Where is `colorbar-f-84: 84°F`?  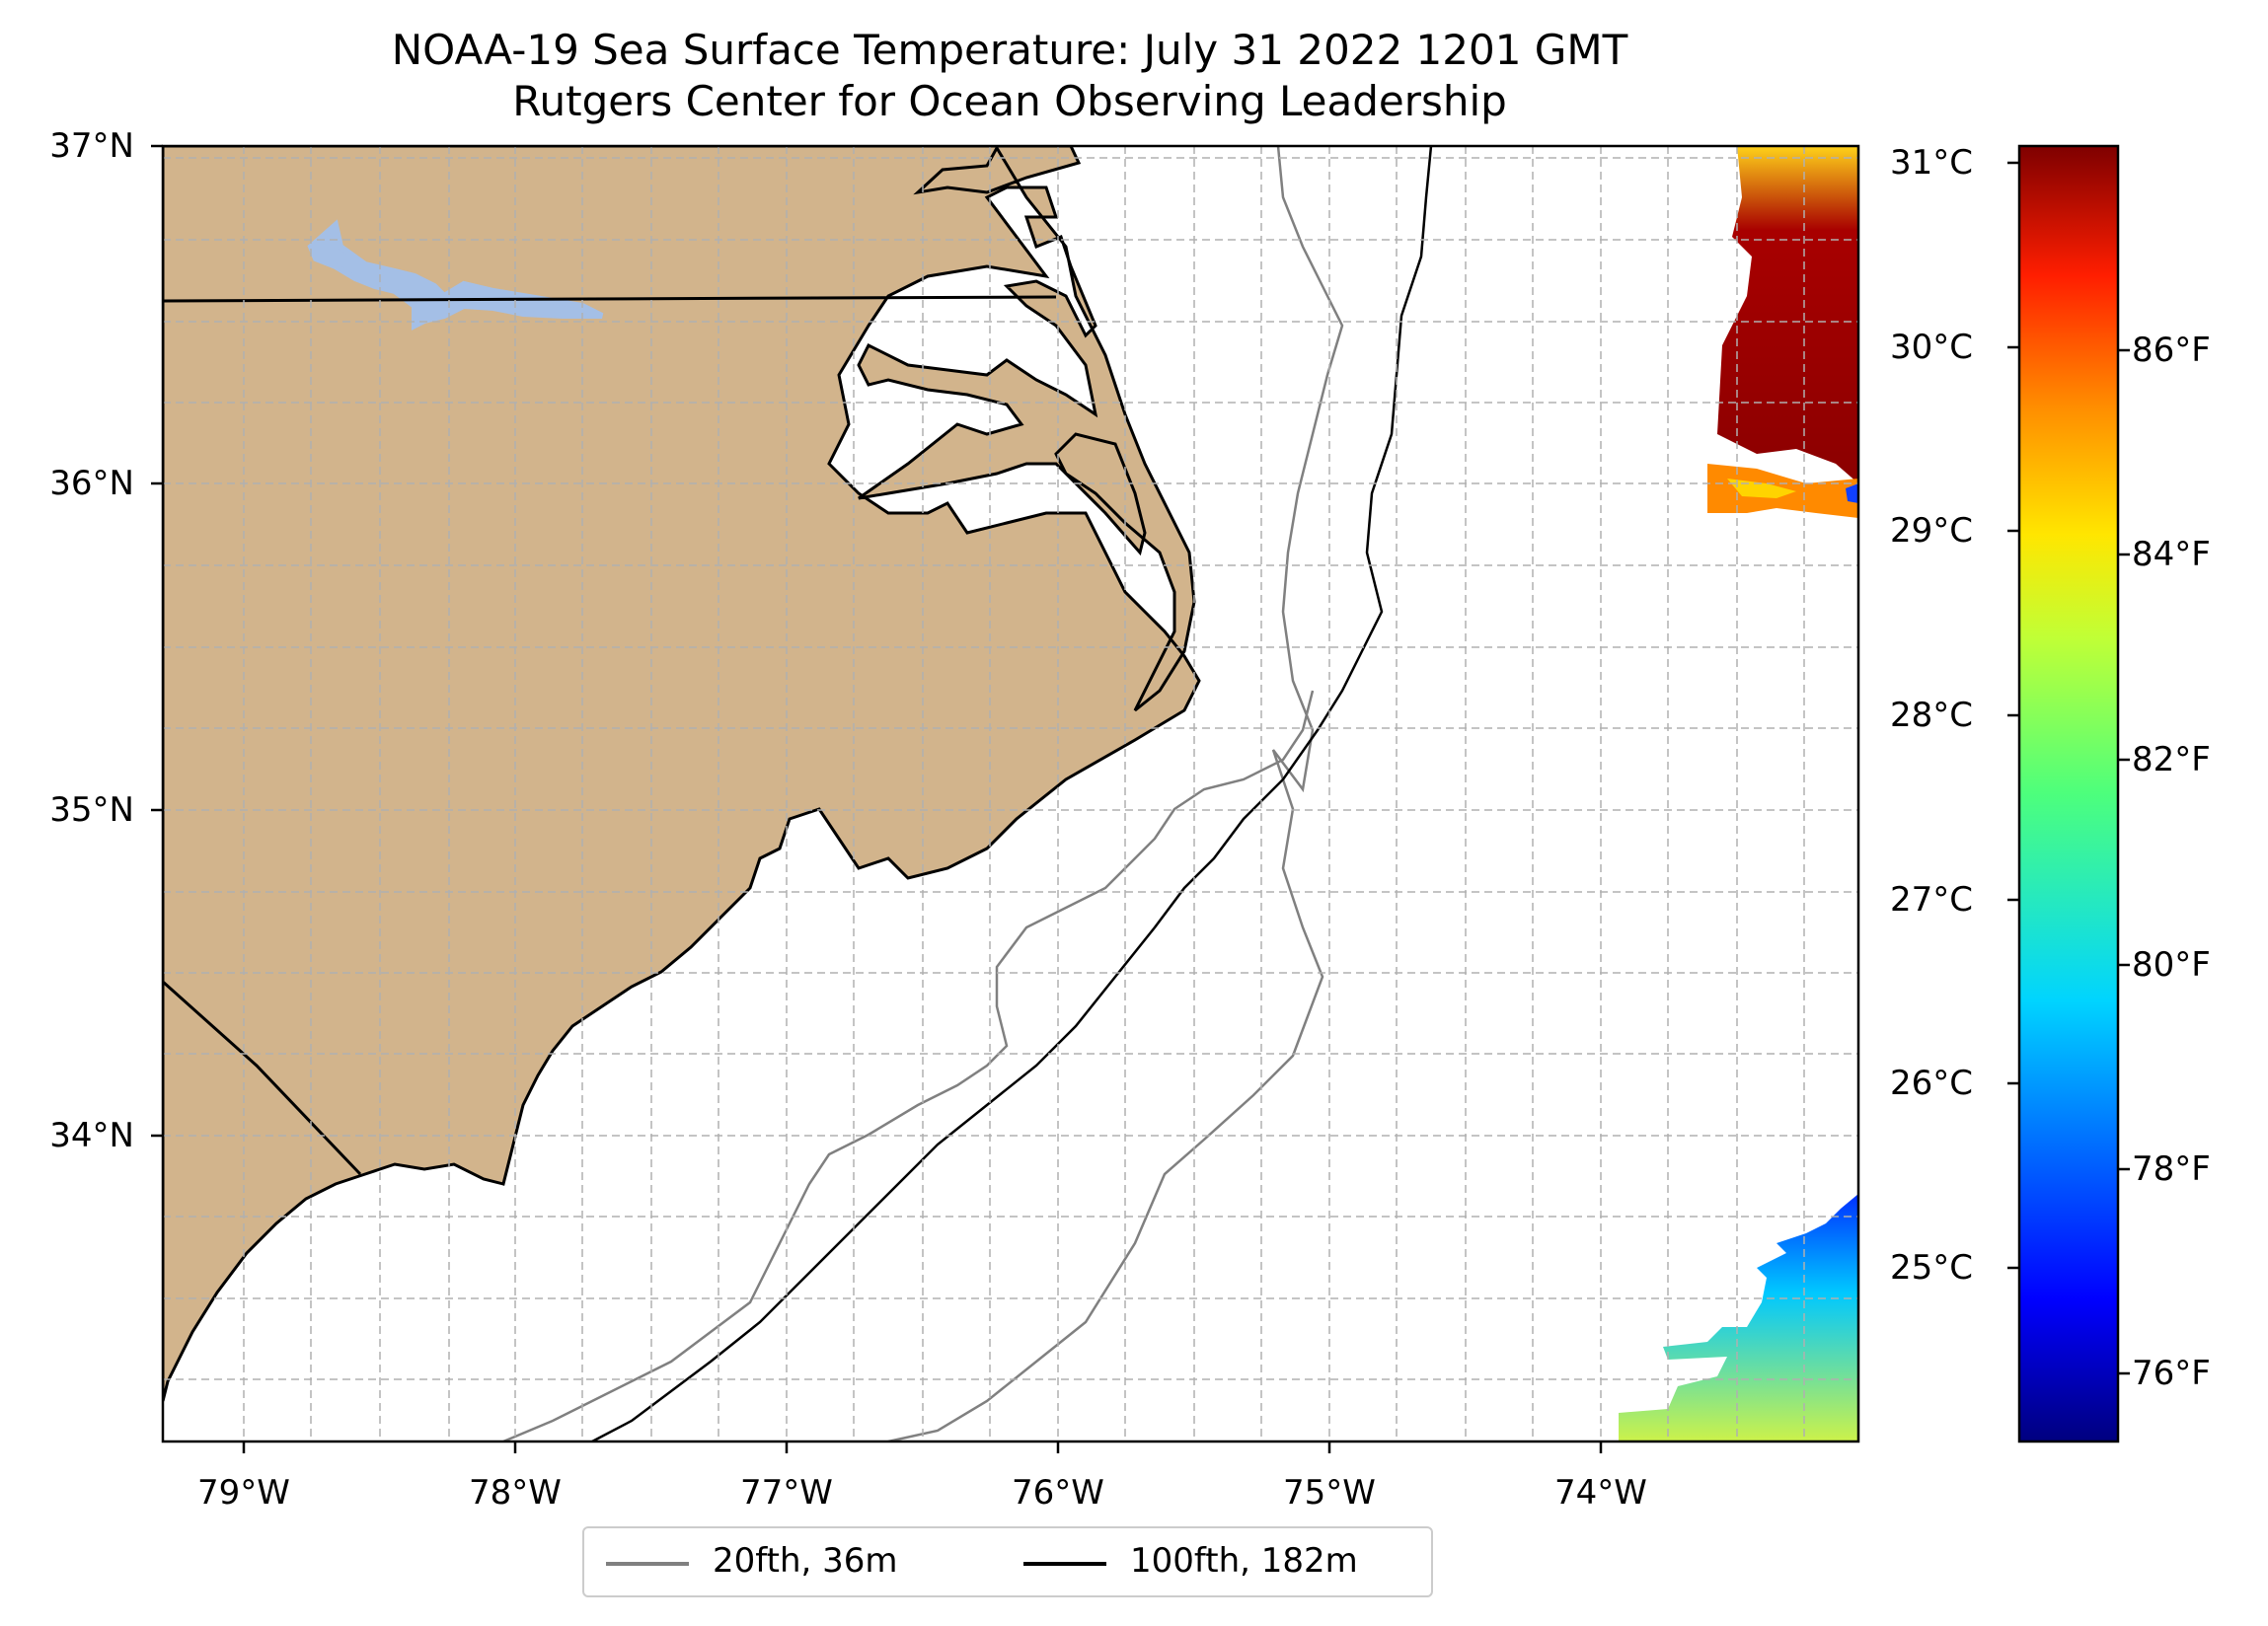
colorbar-f-84: 84°F is located at coordinates (2171, 554).